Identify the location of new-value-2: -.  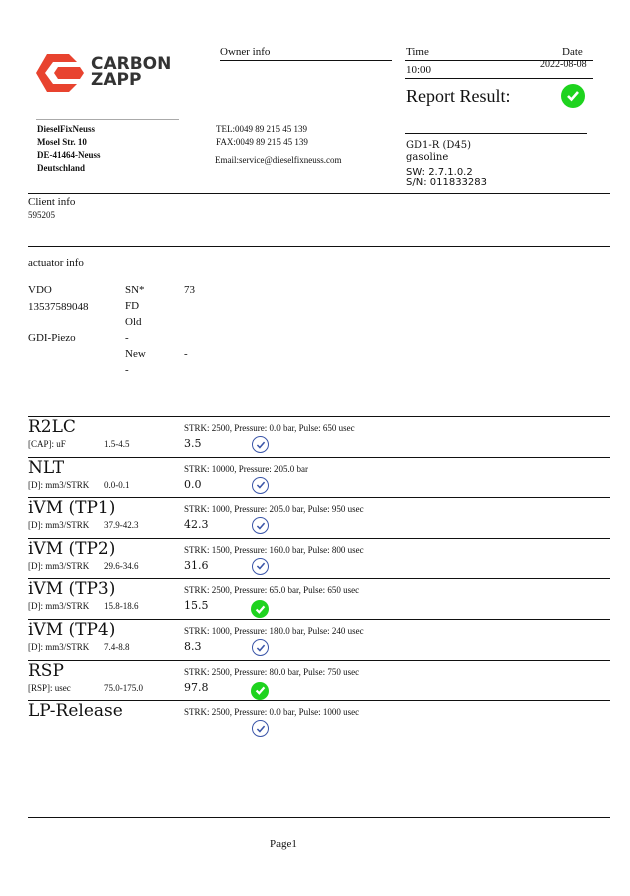
(127, 370).